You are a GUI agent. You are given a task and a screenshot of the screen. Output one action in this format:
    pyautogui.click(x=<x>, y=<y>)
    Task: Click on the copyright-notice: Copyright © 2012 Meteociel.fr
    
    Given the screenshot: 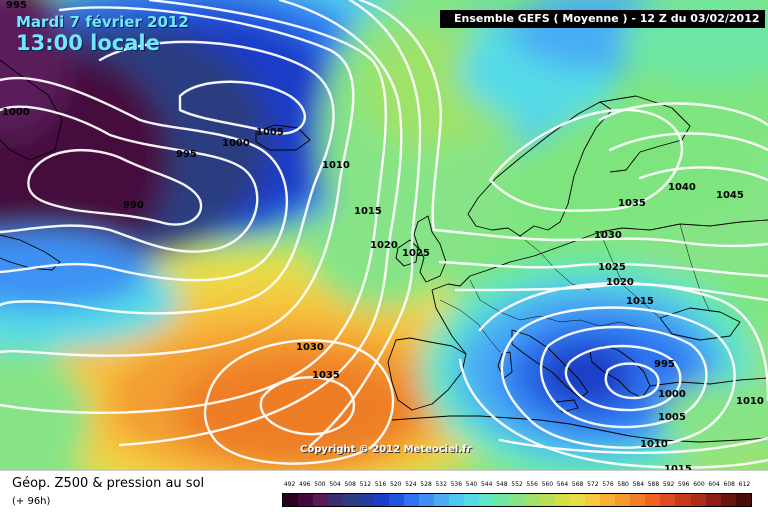 What is the action you would take?
    pyautogui.click(x=386, y=449)
    